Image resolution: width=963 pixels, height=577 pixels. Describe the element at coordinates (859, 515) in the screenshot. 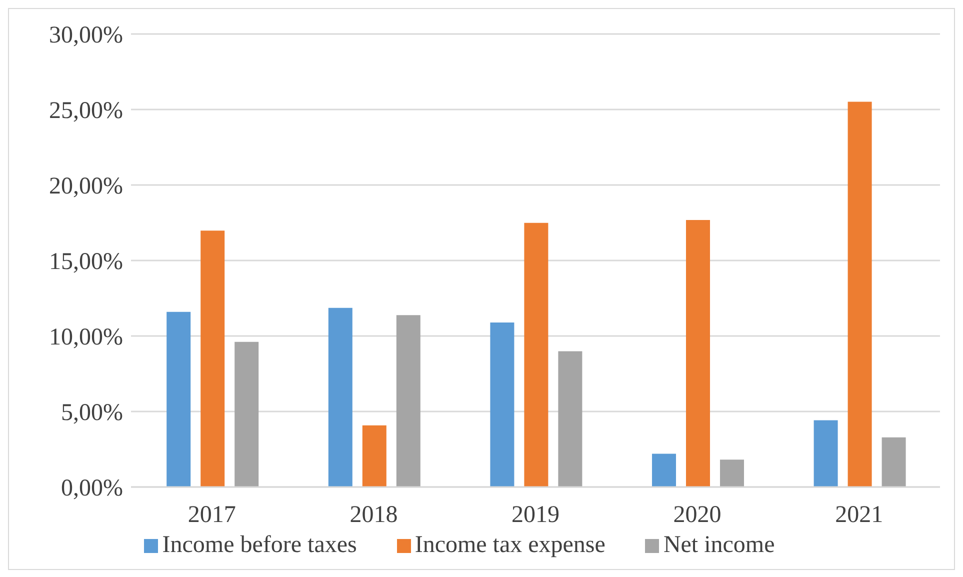

I see `x-tick-label: 2021` at that location.